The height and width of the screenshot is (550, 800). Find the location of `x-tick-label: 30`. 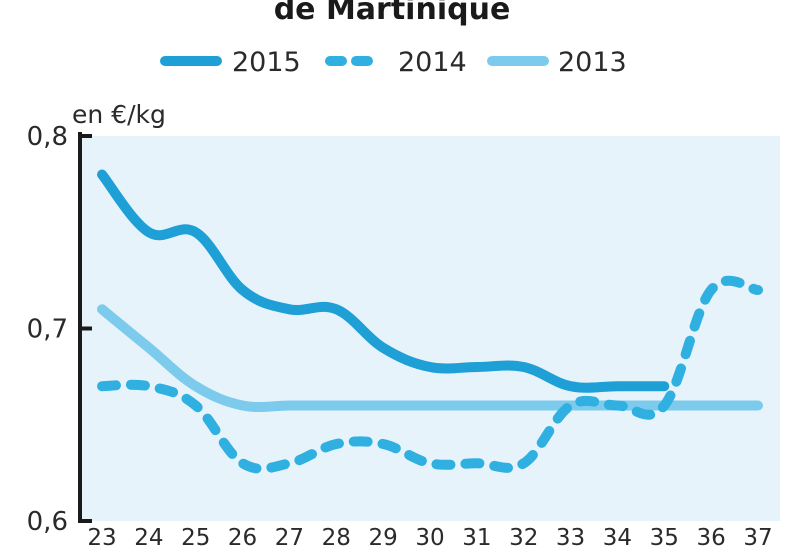

x-tick-label: 30 is located at coordinates (429, 537).